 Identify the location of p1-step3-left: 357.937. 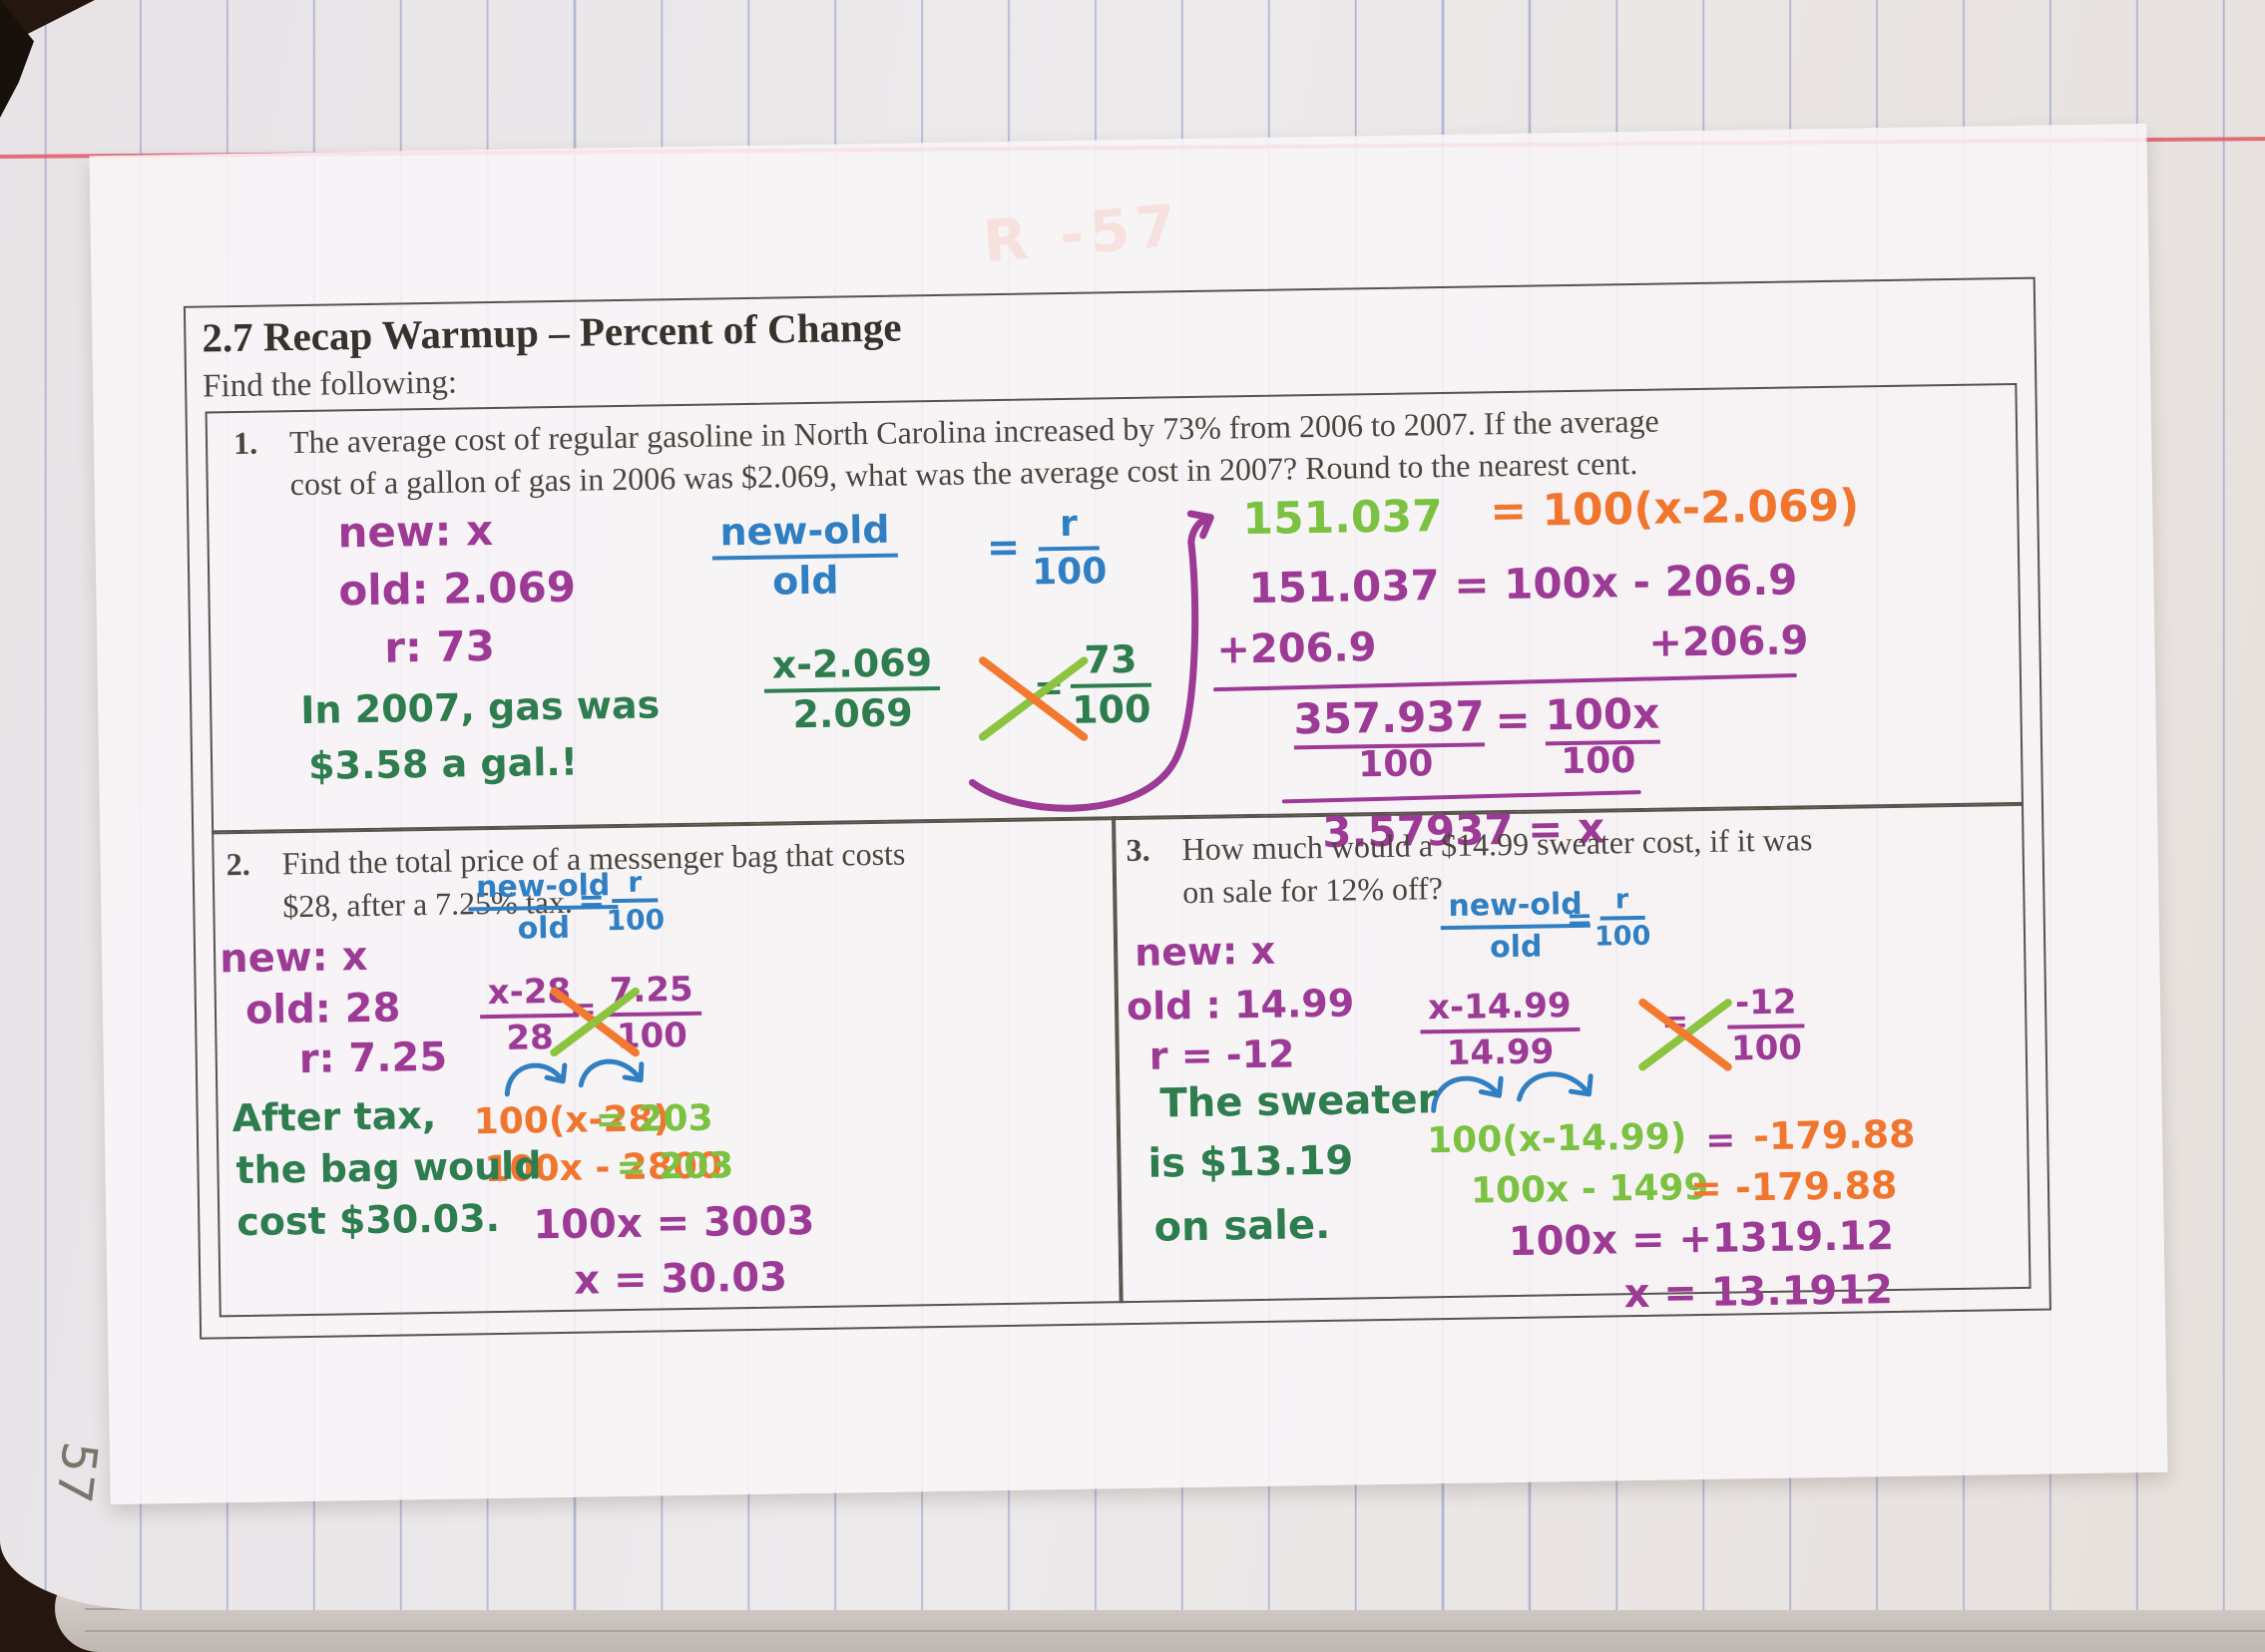
(1389, 720).